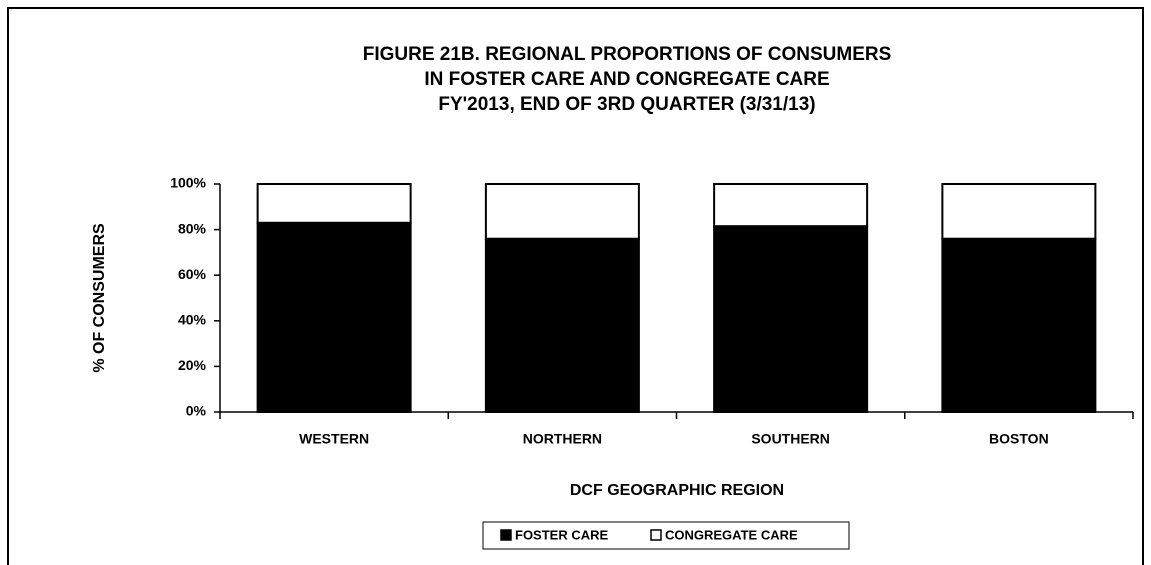  What do you see at coordinates (192, 274) in the screenshot?
I see `y-tick-label: 60%` at bounding box center [192, 274].